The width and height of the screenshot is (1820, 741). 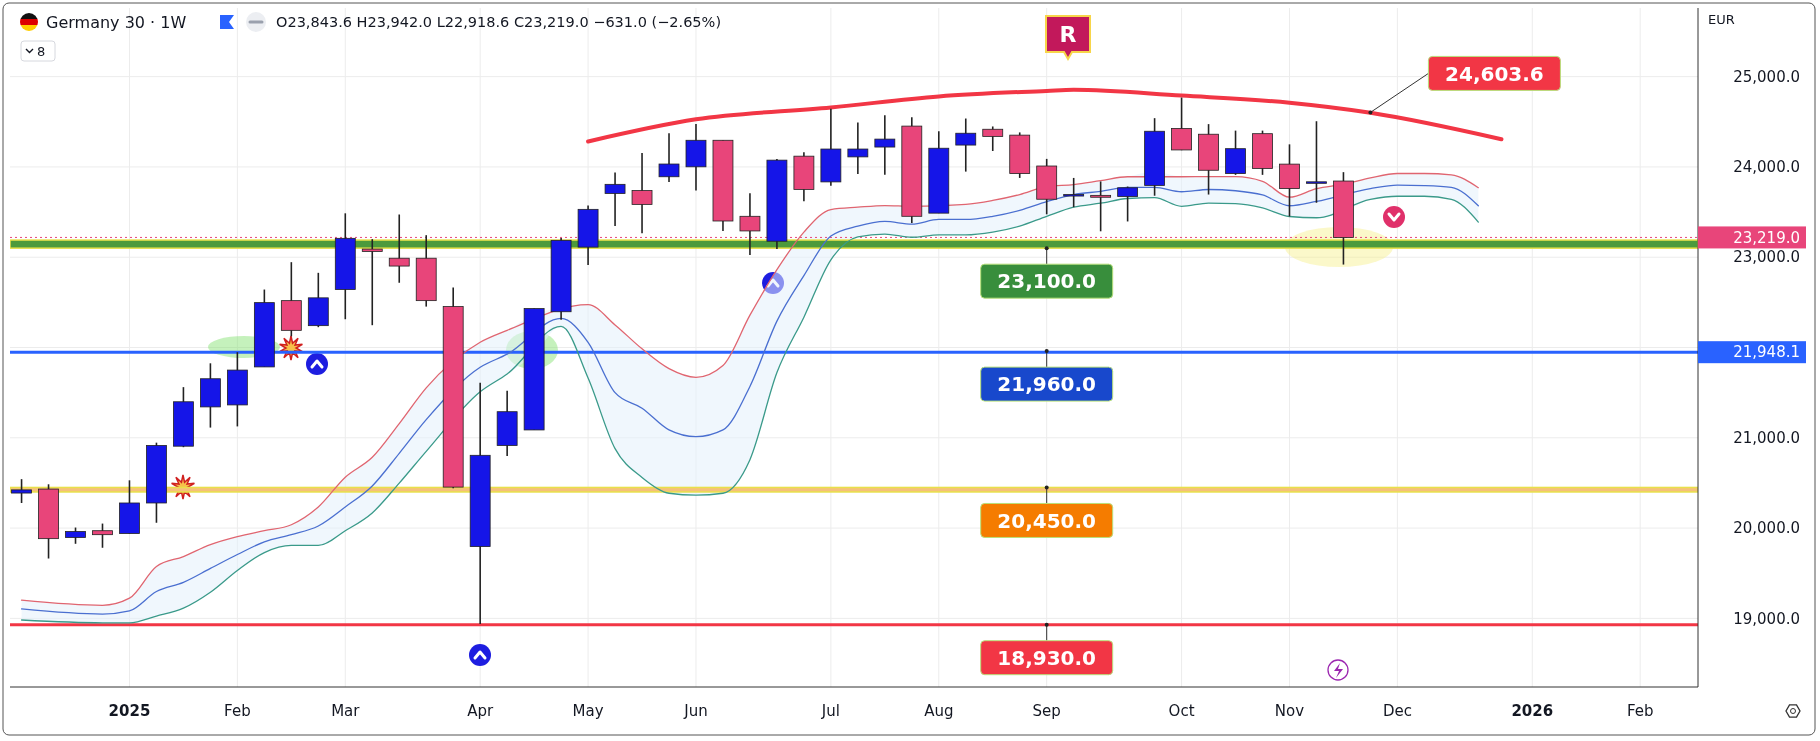 What do you see at coordinates (1289, 711) in the screenshot?
I see `x-tick-label: Nov` at bounding box center [1289, 711].